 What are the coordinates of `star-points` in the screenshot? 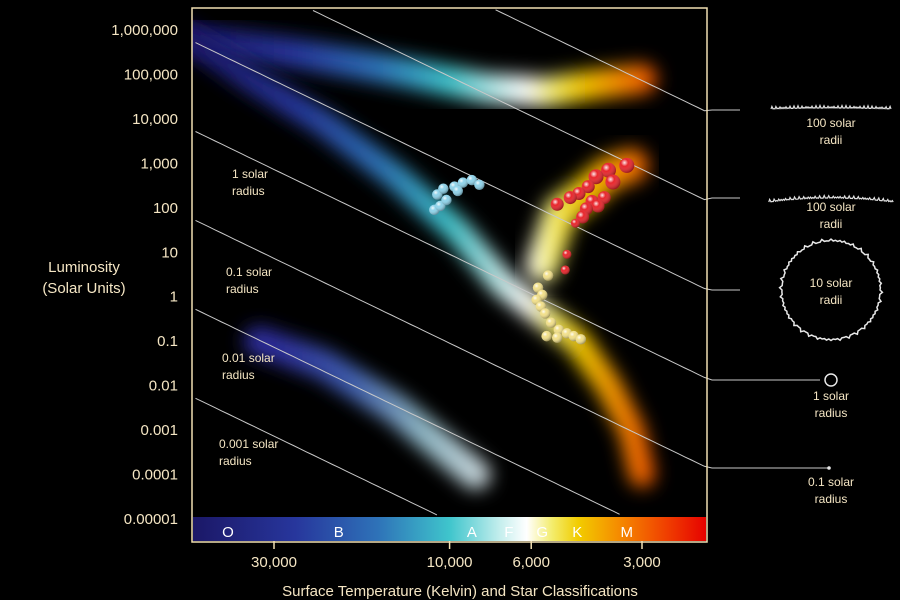 It's located at (532, 251).